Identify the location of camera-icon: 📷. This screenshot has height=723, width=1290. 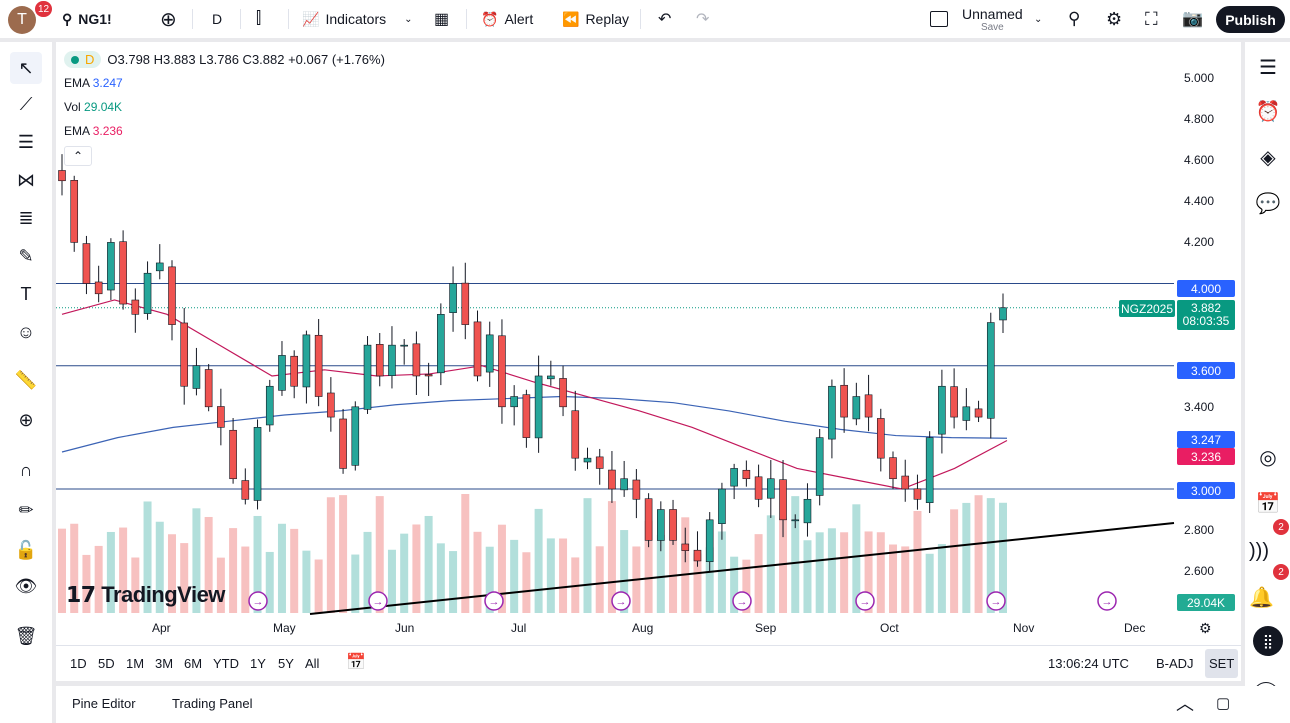
(1193, 18).